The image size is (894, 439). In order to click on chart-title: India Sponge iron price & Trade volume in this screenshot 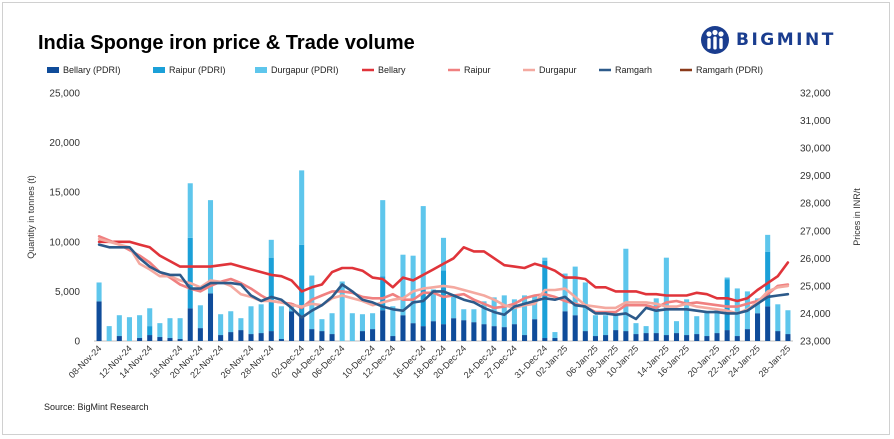, I will do `click(226, 43)`.